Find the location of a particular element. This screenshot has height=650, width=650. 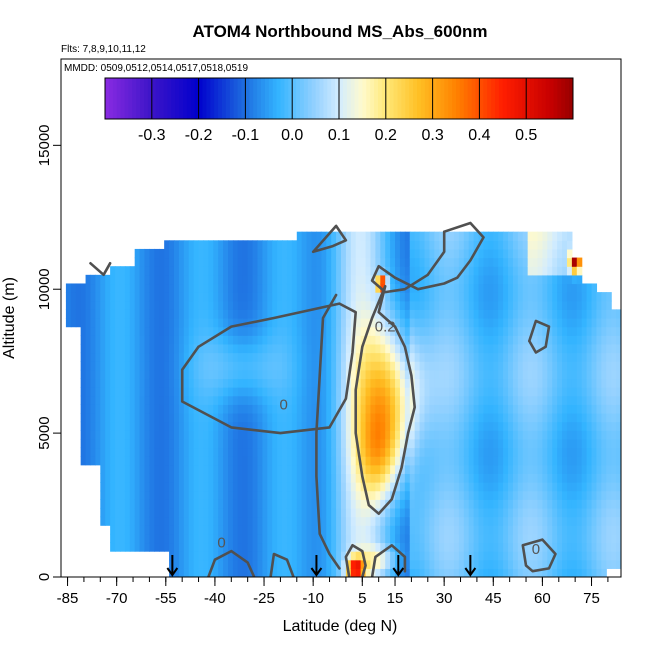

contour-label: 0 is located at coordinates (221, 543).